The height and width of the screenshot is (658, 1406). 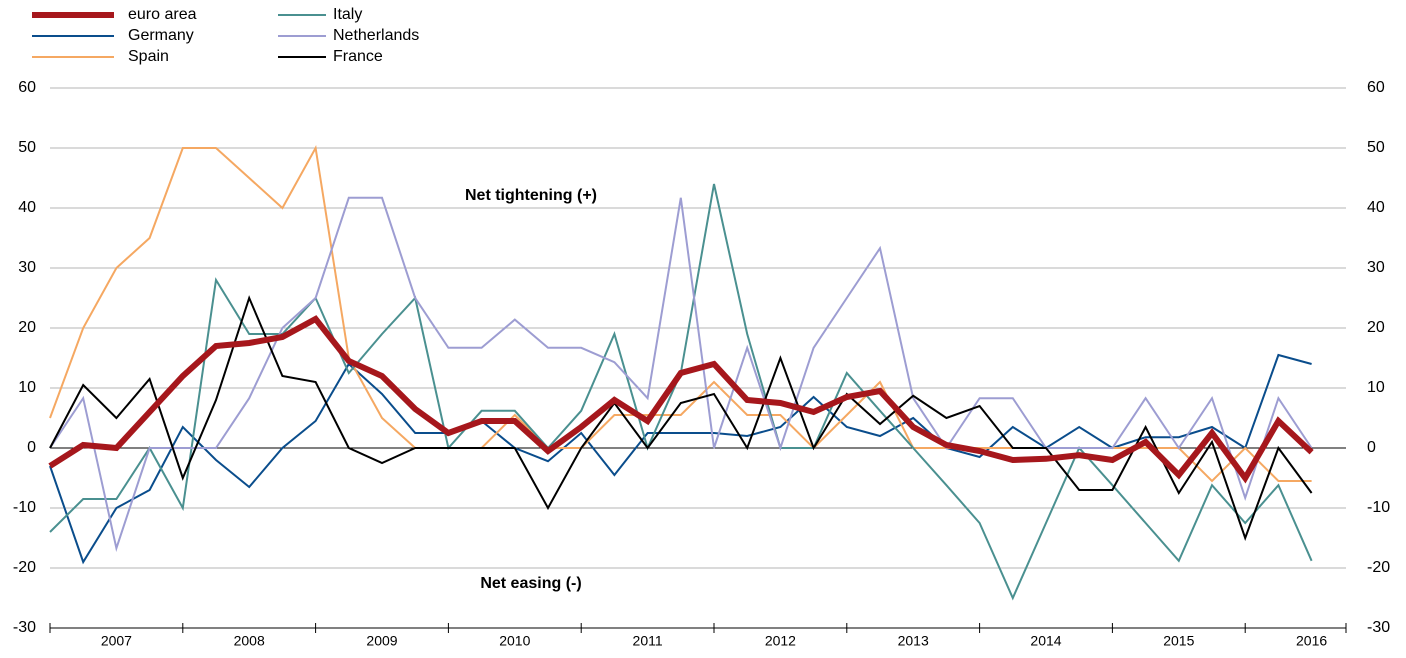 What do you see at coordinates (347, 14) in the screenshot?
I see `legend-label: Italy` at bounding box center [347, 14].